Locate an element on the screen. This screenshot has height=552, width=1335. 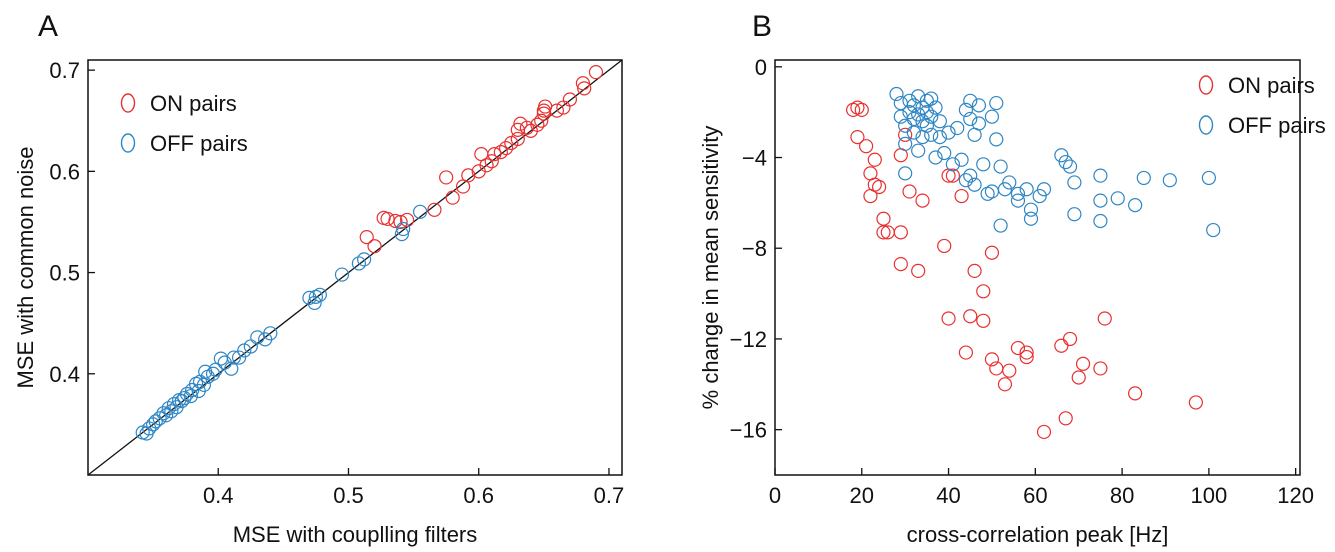
y-tick-label: 0.6 is located at coordinates (64, 171).